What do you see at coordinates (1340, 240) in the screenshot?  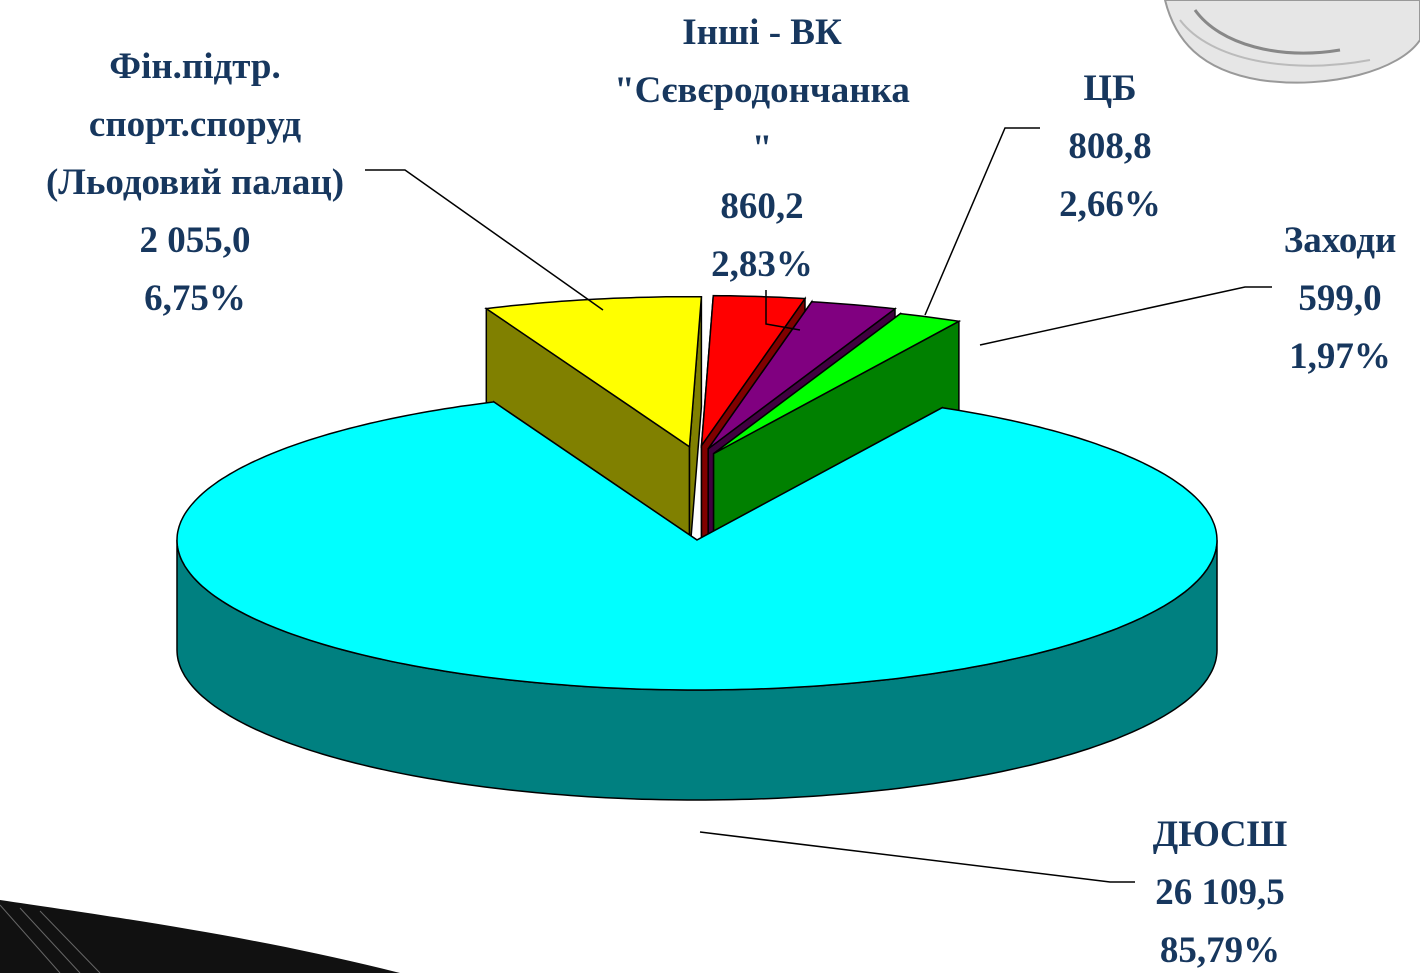 I see `category-label: Заходи` at bounding box center [1340, 240].